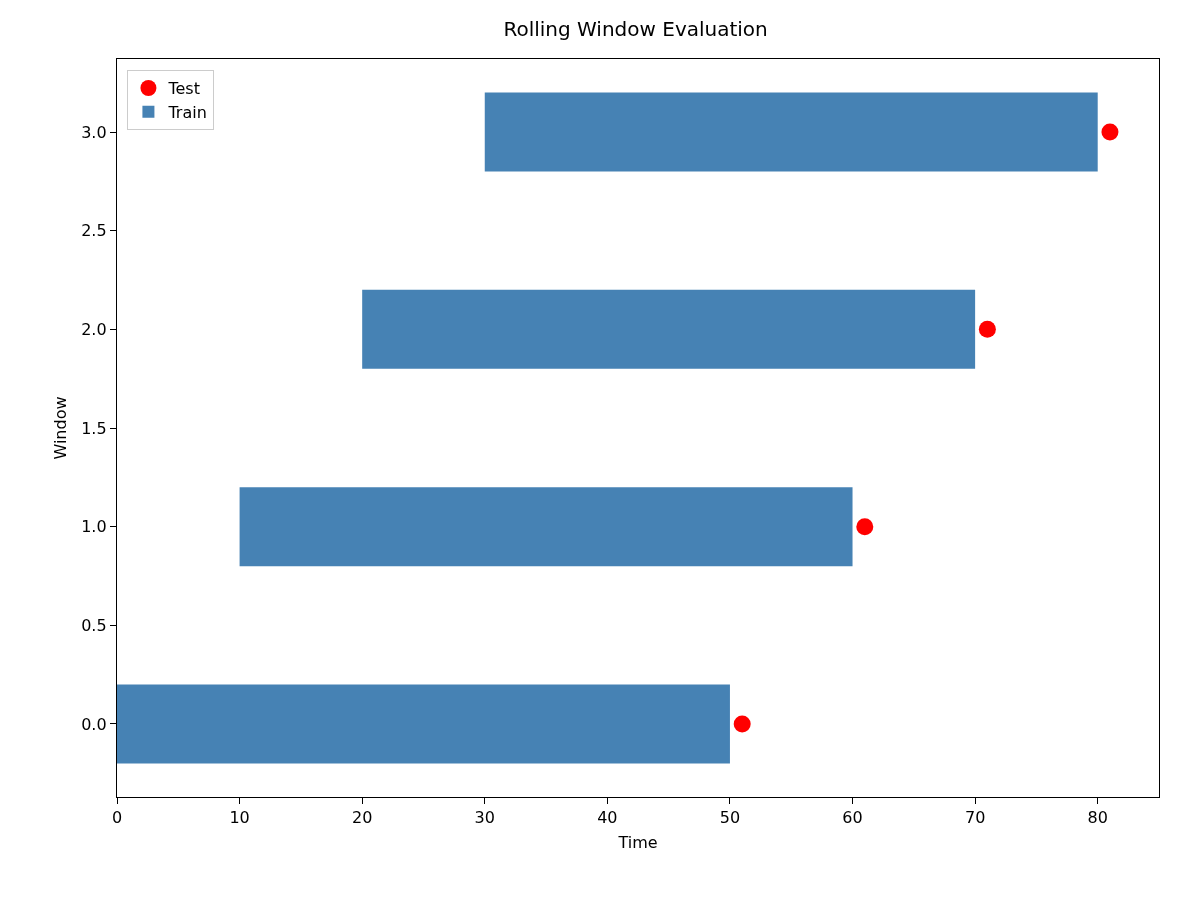  Describe the element at coordinates (484, 818) in the screenshot. I see `x-tick-label: 30` at that location.